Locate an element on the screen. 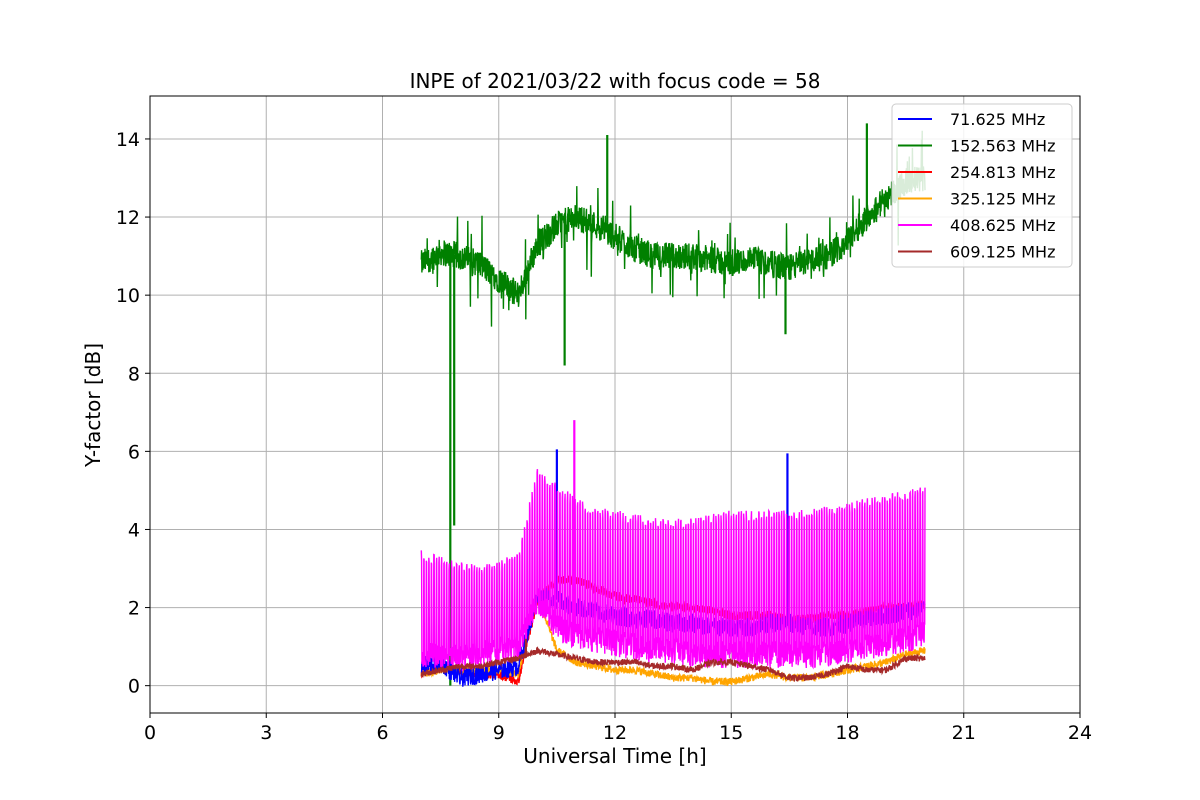 This screenshot has height=800, width=1200. y-axis-label: Y-factor [dB] is located at coordinates (93, 405).